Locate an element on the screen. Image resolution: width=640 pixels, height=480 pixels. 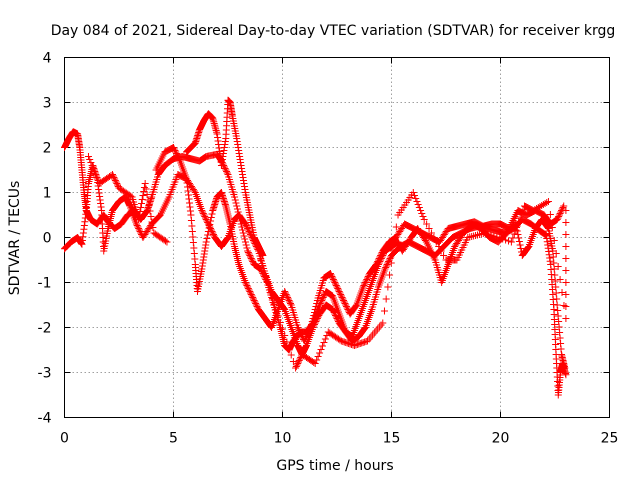
y-tick-label: -1 is located at coordinates (45, 284).